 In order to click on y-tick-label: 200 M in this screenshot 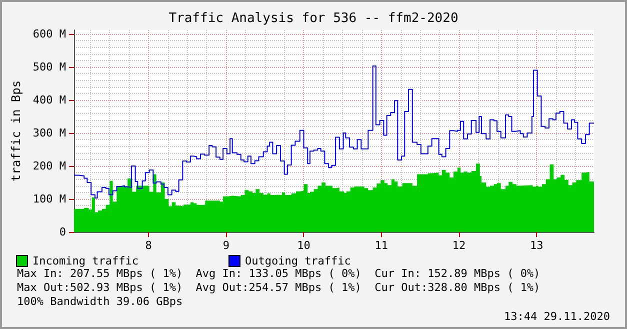, I will do `click(49, 165)`.